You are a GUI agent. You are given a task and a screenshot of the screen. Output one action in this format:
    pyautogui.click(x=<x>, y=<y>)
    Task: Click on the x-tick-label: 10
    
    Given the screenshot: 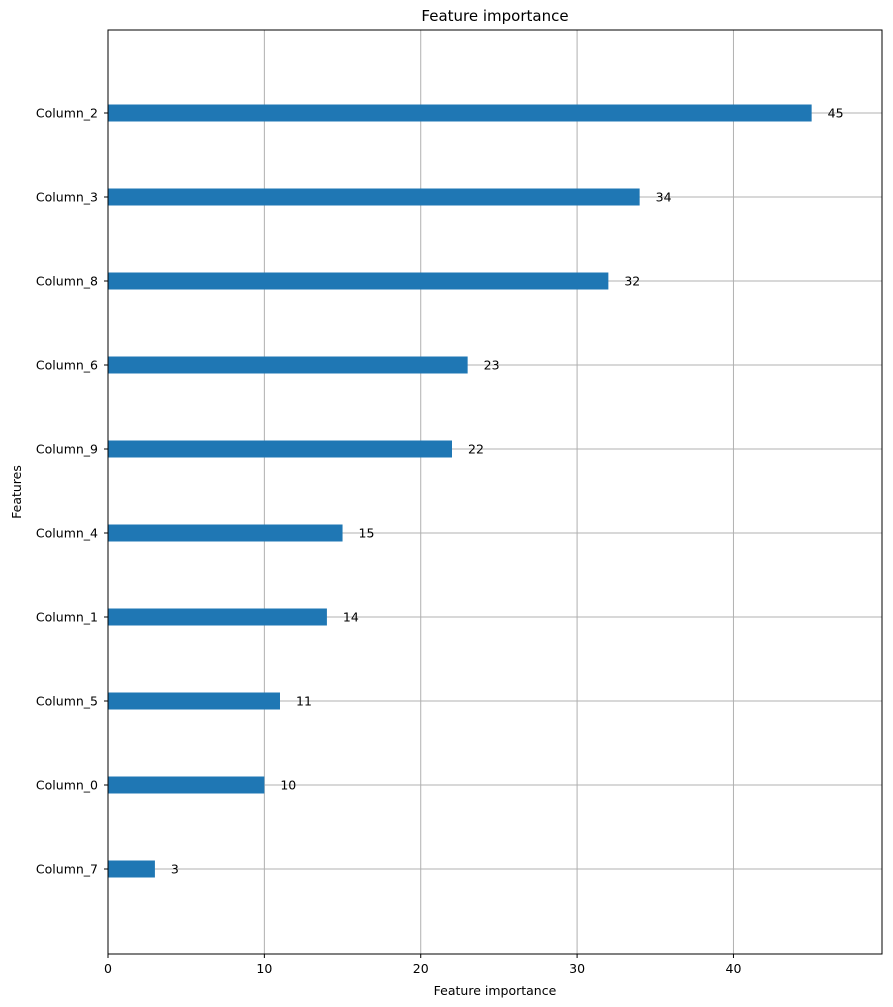 What is the action you would take?
    pyautogui.click(x=264, y=968)
    